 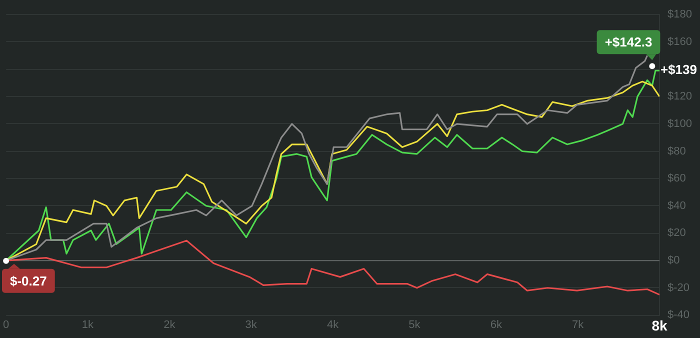 I want to click on x-tick-label: 3k, so click(x=251, y=324).